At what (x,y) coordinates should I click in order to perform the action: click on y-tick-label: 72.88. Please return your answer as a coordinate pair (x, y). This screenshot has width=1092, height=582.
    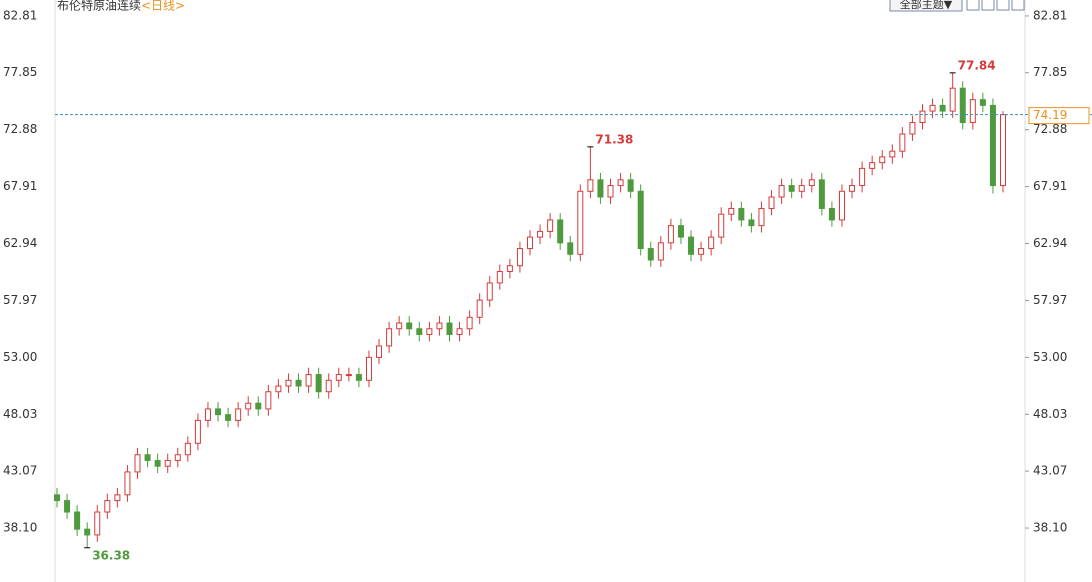
    Looking at the image, I should click on (20, 129).